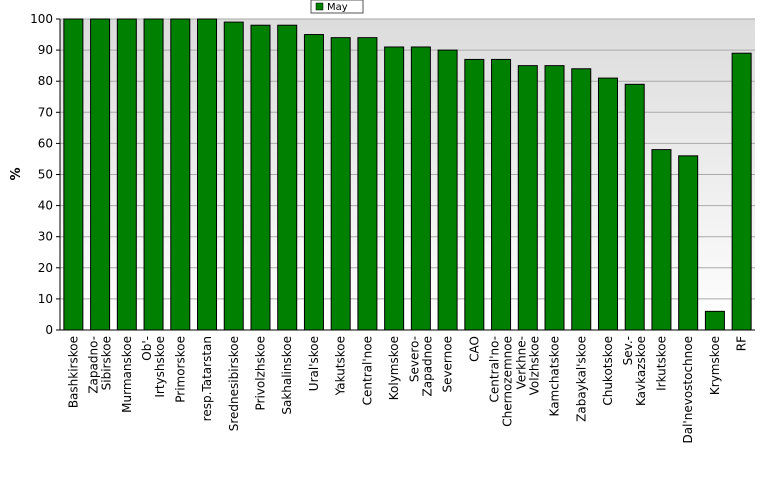 The width and height of the screenshot is (777, 479). I want to click on y-tick-label: 10, so click(45, 299).